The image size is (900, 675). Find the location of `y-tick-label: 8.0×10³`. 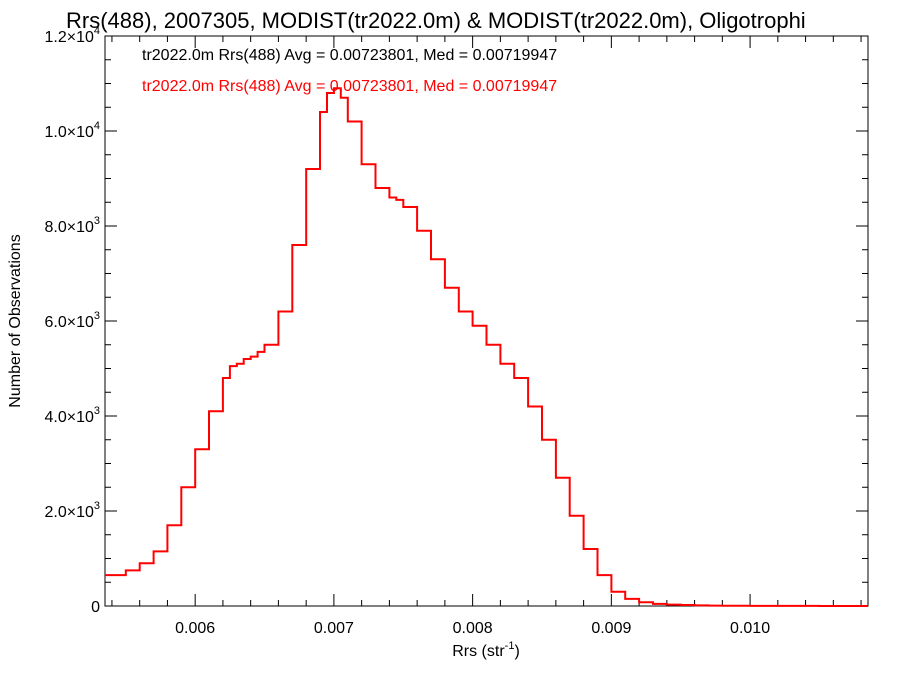

y-tick-label: 8.0×10³ is located at coordinates (72, 225).